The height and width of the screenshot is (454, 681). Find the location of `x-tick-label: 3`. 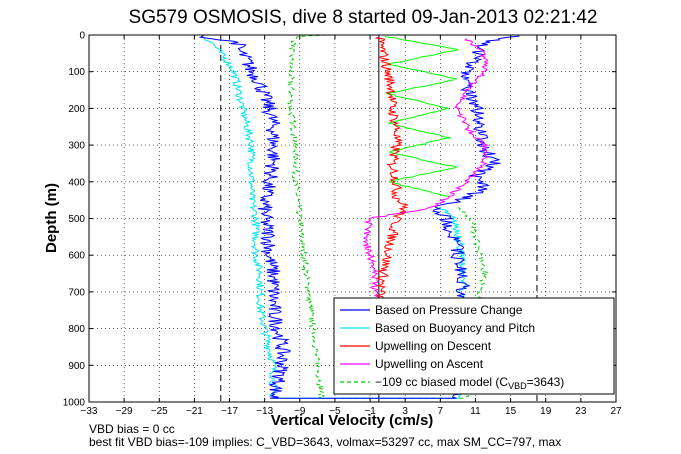

x-tick-label: 3 is located at coordinates (405, 411).